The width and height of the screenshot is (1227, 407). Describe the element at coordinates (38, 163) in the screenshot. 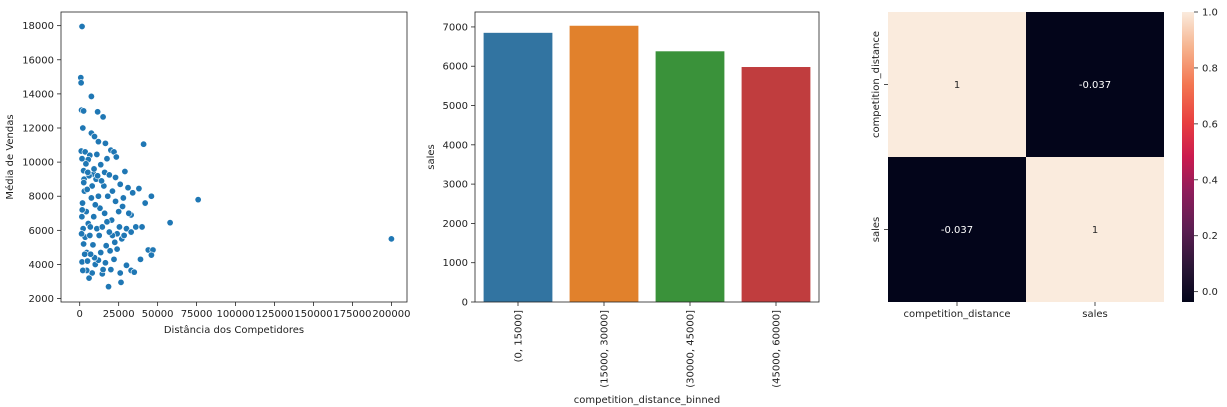

I see `scatter-y-tick-label: 10000` at that location.